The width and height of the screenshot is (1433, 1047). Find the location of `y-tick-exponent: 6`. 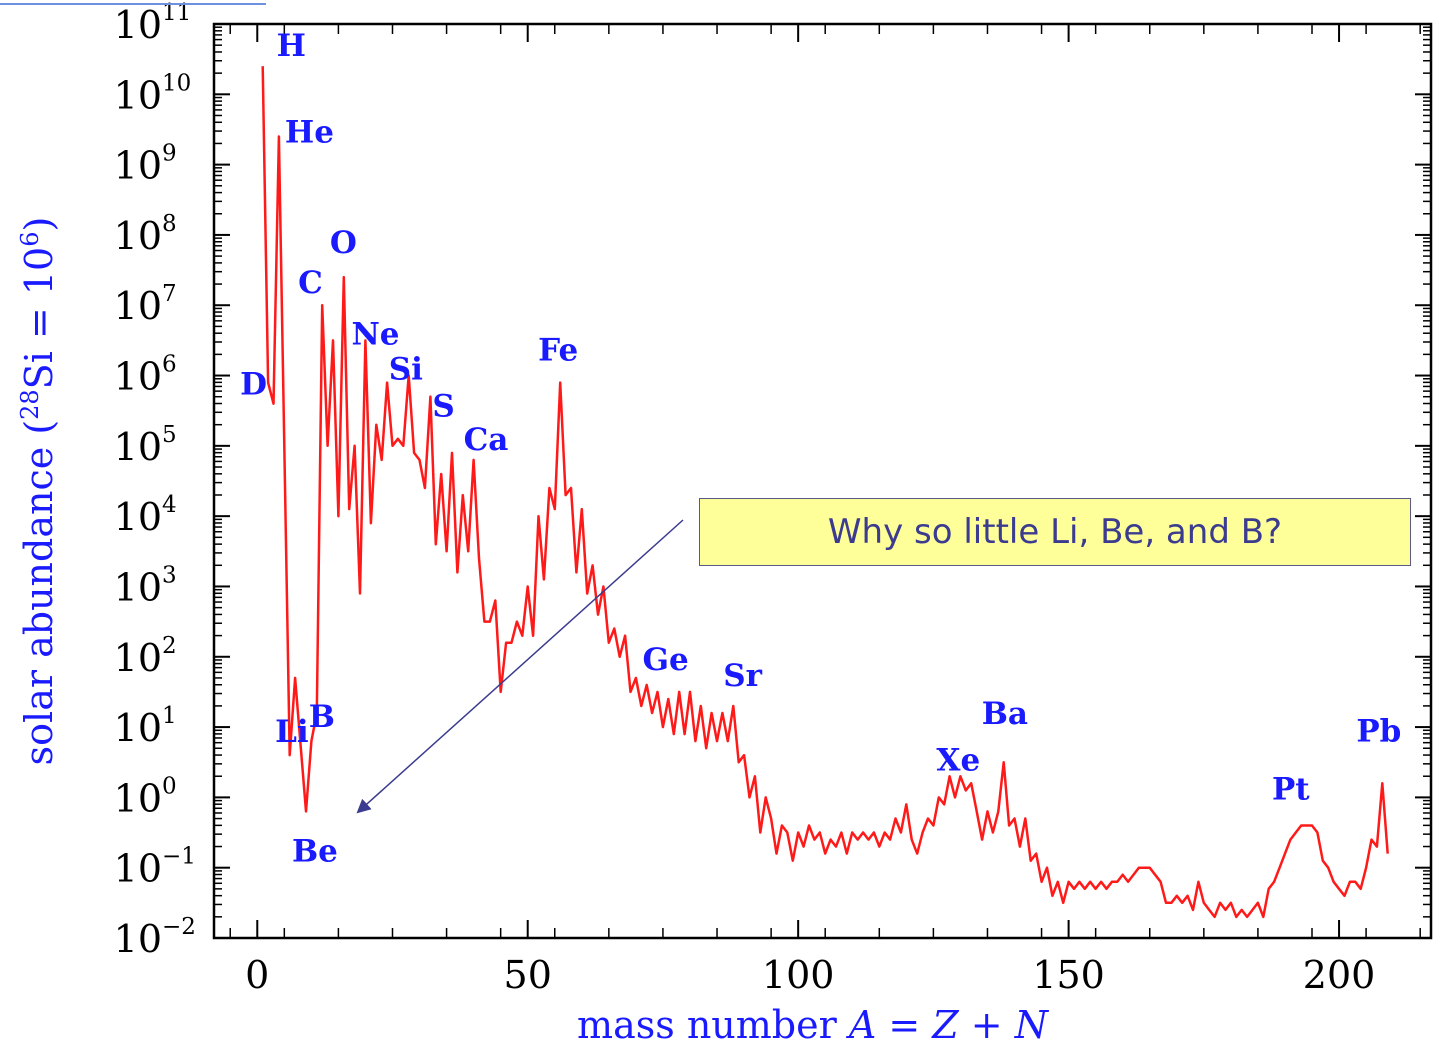

y-tick-exponent: 6 is located at coordinates (169, 365).